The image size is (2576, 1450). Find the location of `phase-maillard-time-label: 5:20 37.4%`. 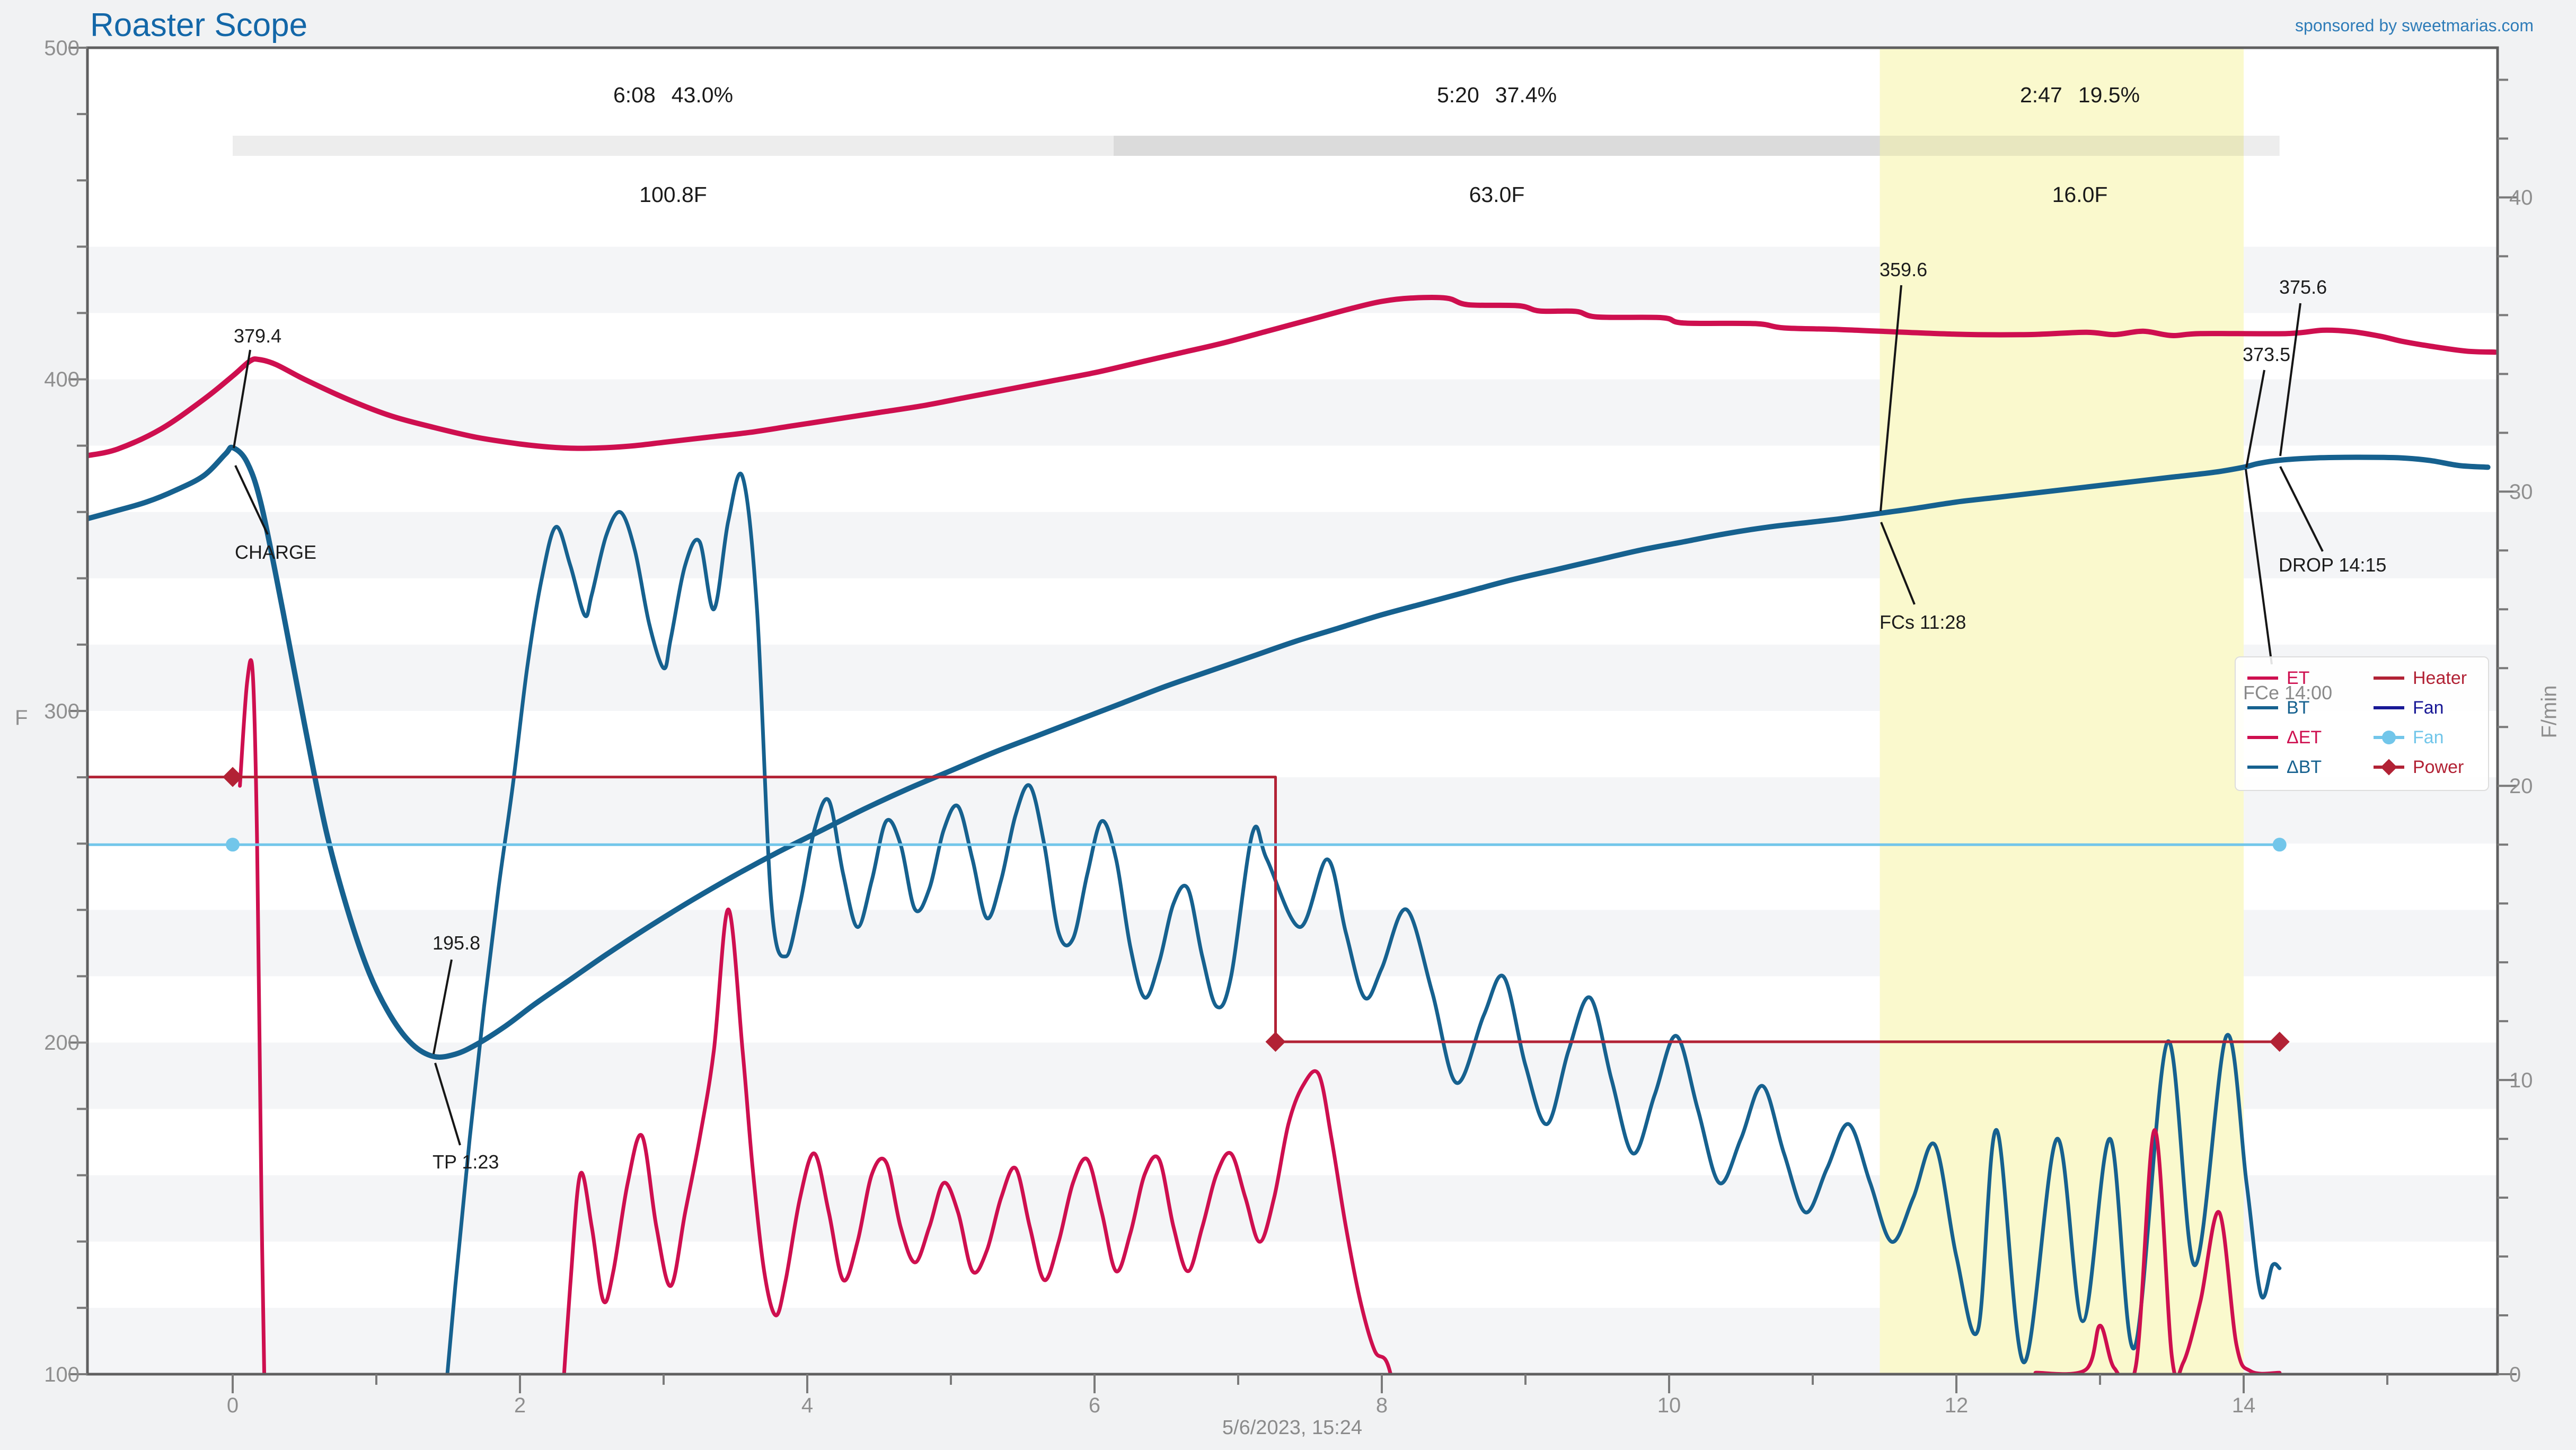

phase-maillard-time-label: 5:20 37.4% is located at coordinates (1497, 95).